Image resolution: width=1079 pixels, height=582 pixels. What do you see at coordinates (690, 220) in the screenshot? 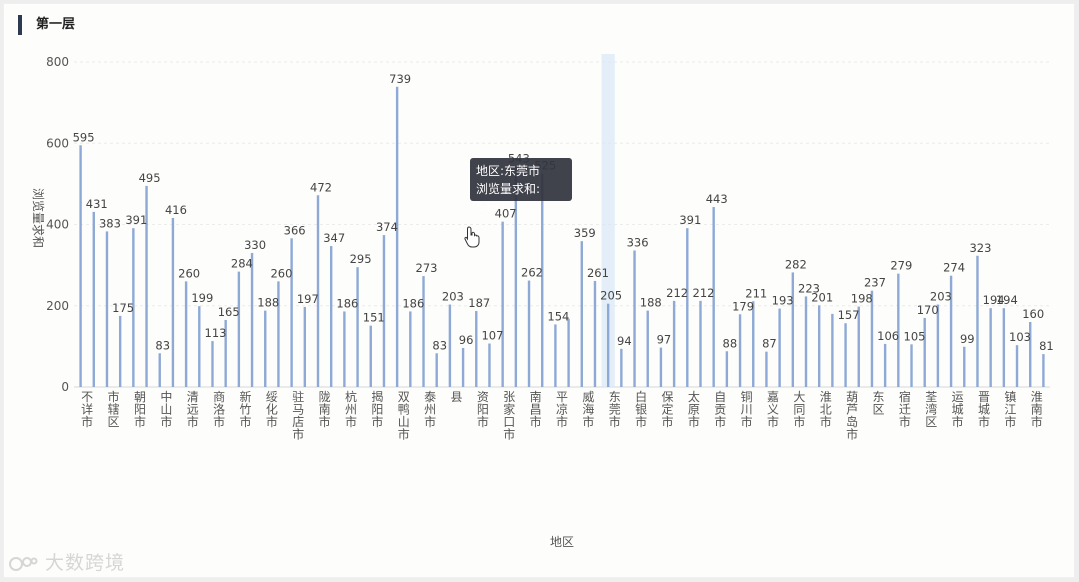
I see `data-label: 391` at bounding box center [690, 220].